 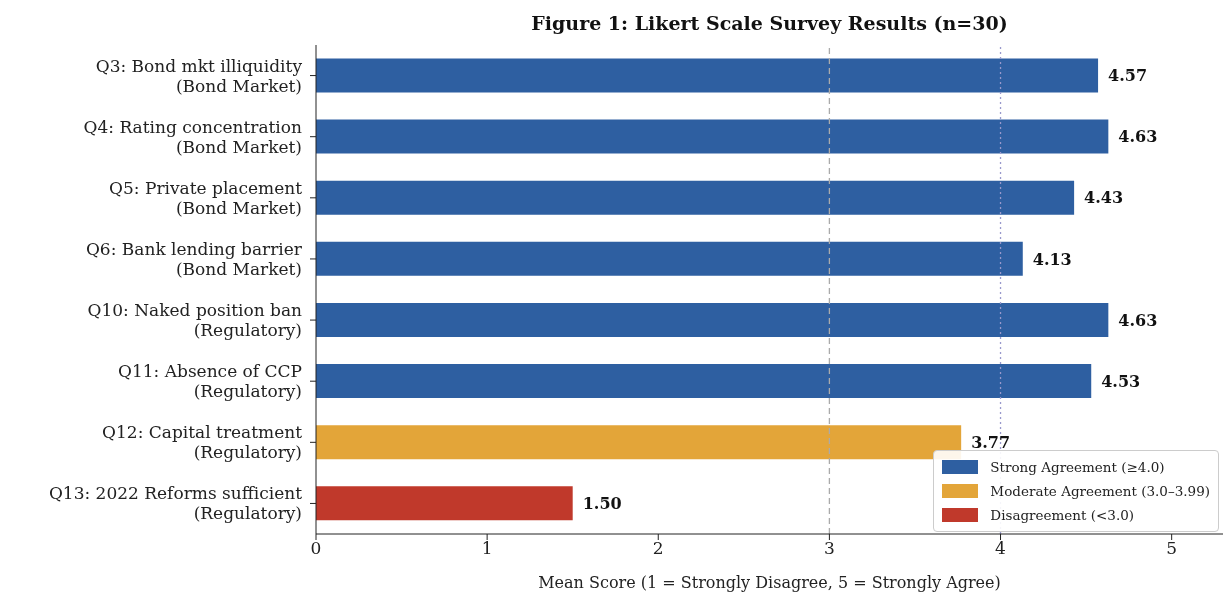 What do you see at coordinates (769, 582) in the screenshot?
I see `x-axis-title: Mean Score (1 = Strongly Disagree, 5 = Strongly Agree)` at bounding box center [769, 582].